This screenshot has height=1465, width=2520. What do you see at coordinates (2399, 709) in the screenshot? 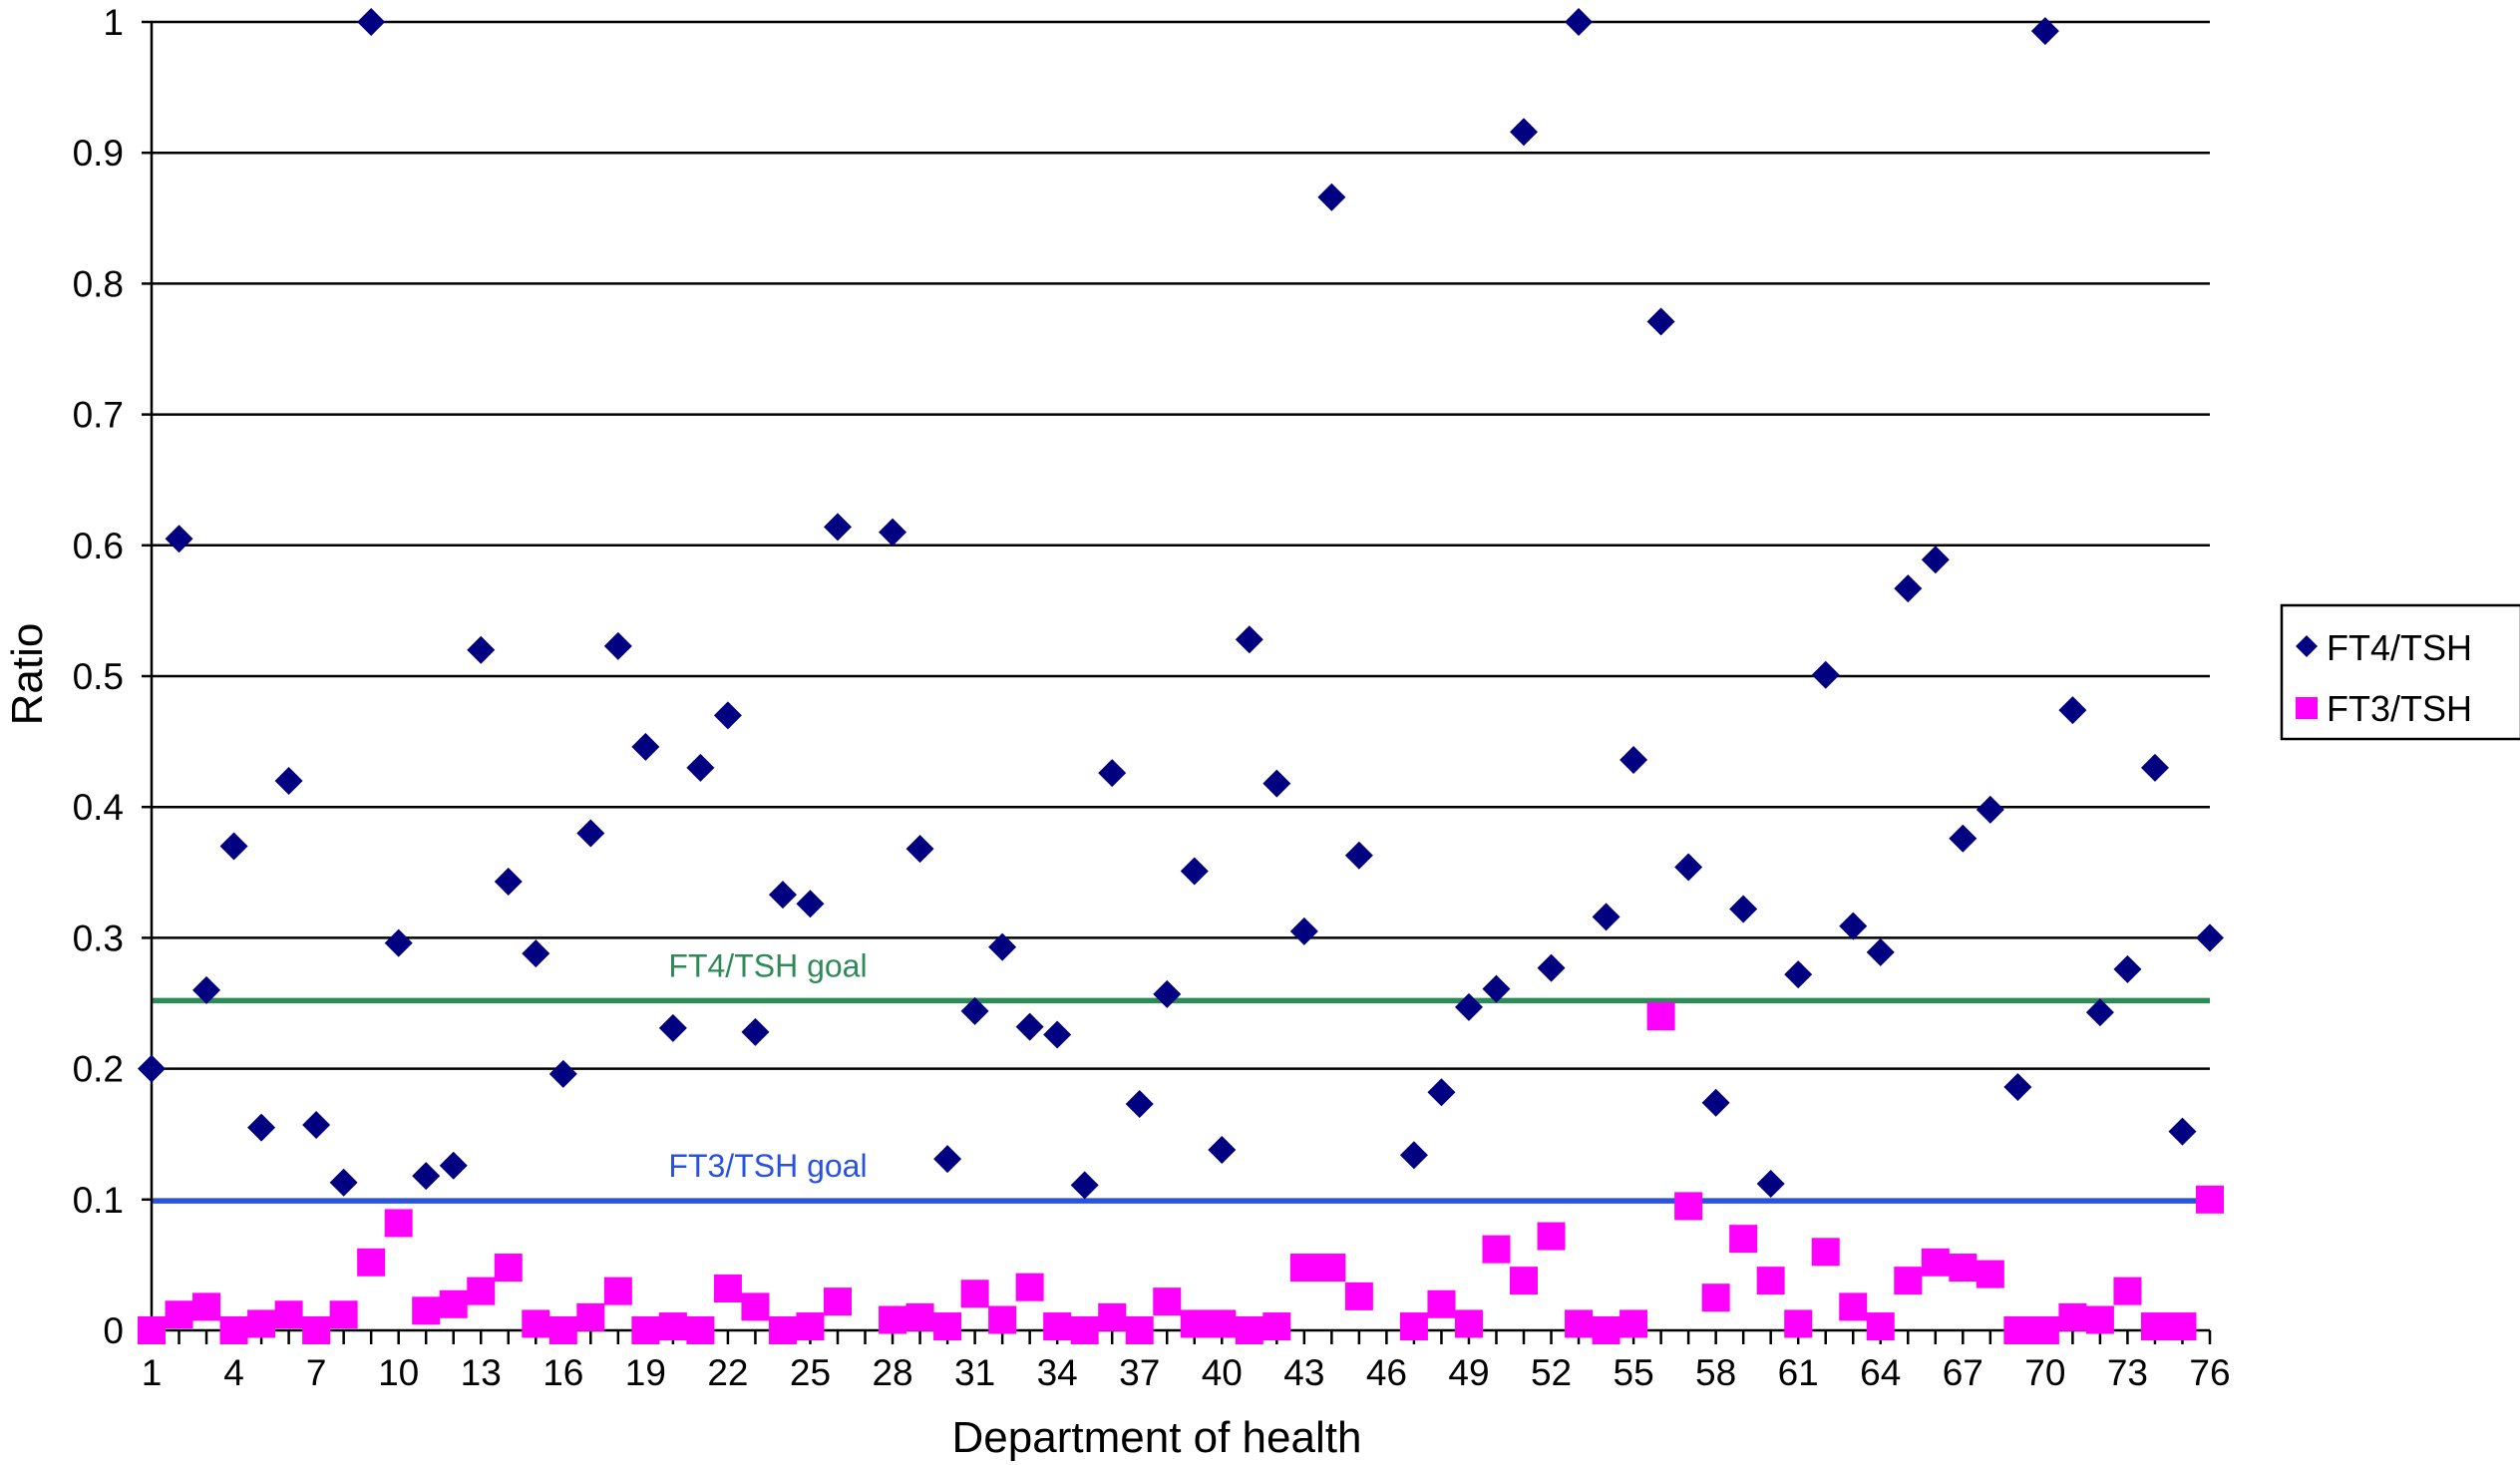
I see `legend-label-ft3-tsh: FT3/TSH` at bounding box center [2399, 709].